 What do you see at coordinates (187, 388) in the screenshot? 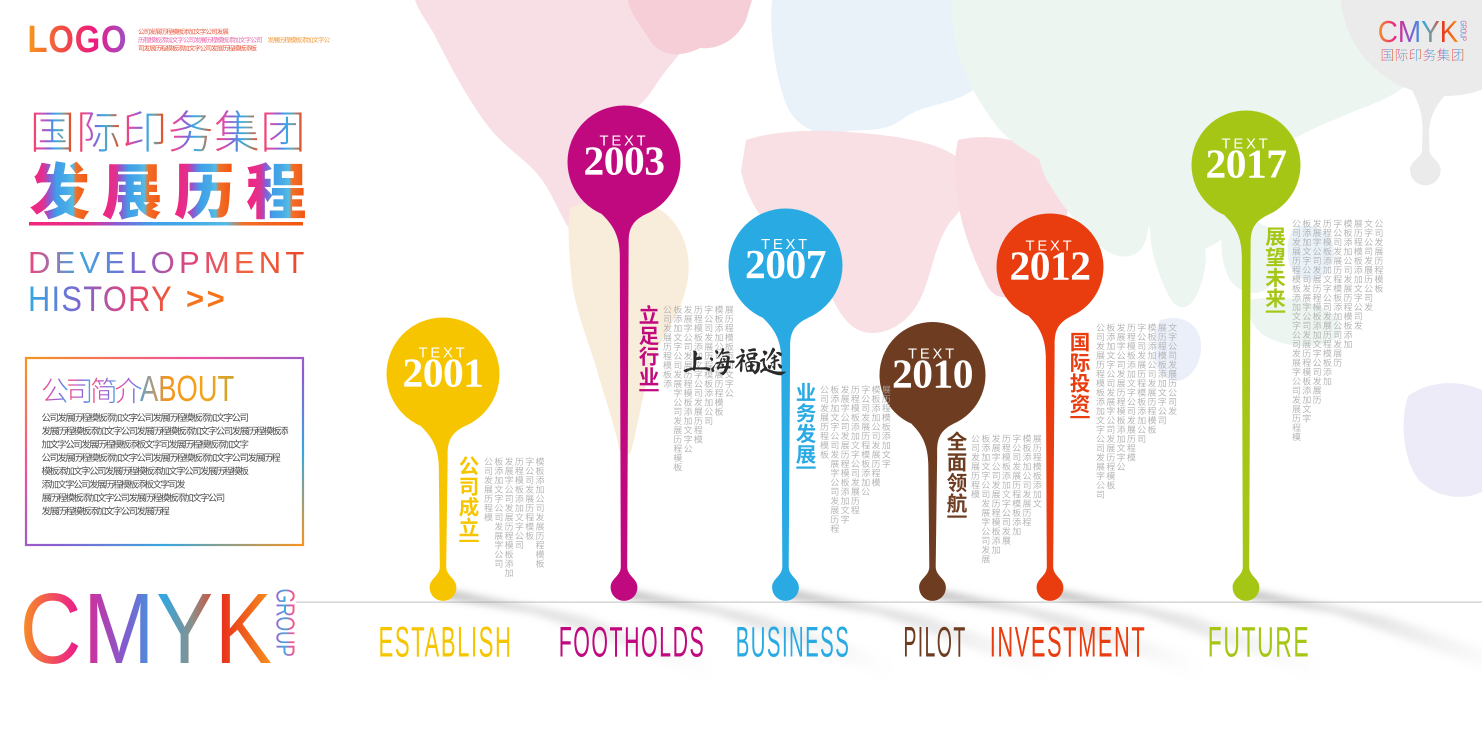
I see `svg-text: ABOUT` at bounding box center [187, 388].